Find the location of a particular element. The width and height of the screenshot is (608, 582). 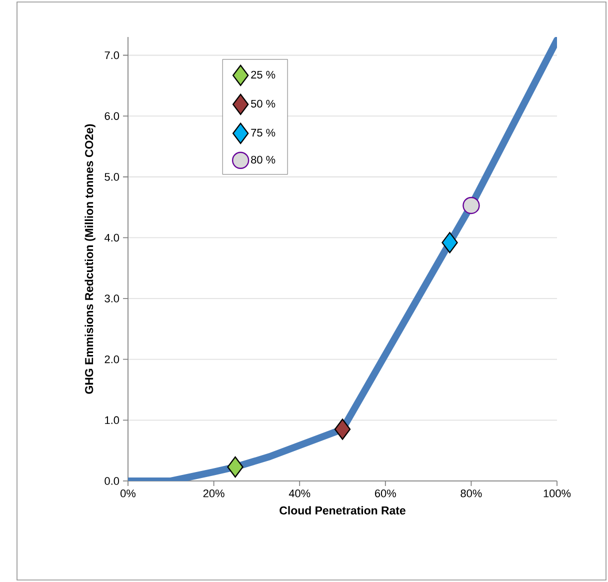

y-tick-label: 7.0 is located at coordinates (112, 55).